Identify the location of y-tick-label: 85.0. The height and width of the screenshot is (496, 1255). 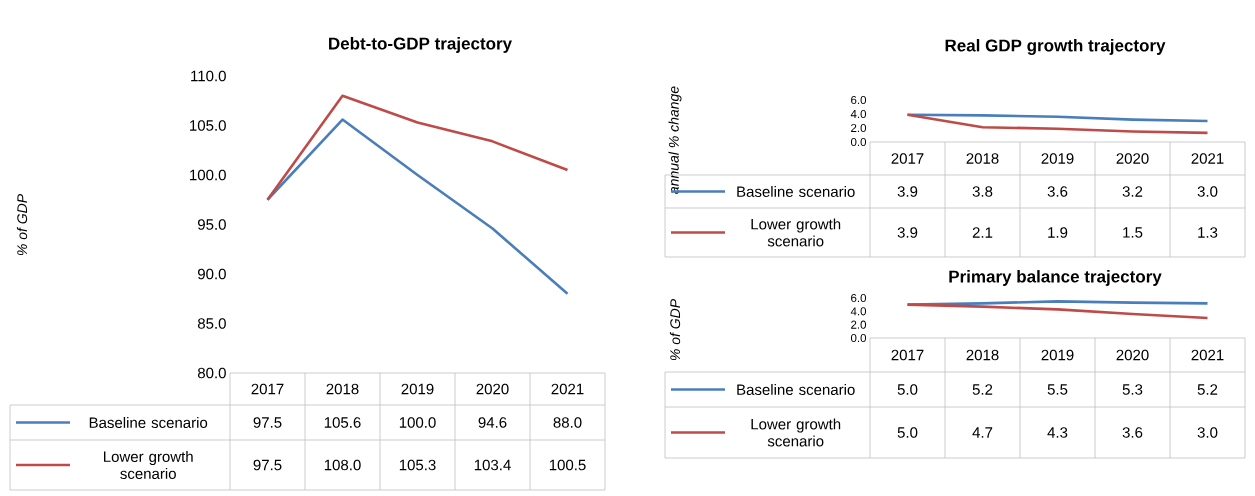
(211, 323).